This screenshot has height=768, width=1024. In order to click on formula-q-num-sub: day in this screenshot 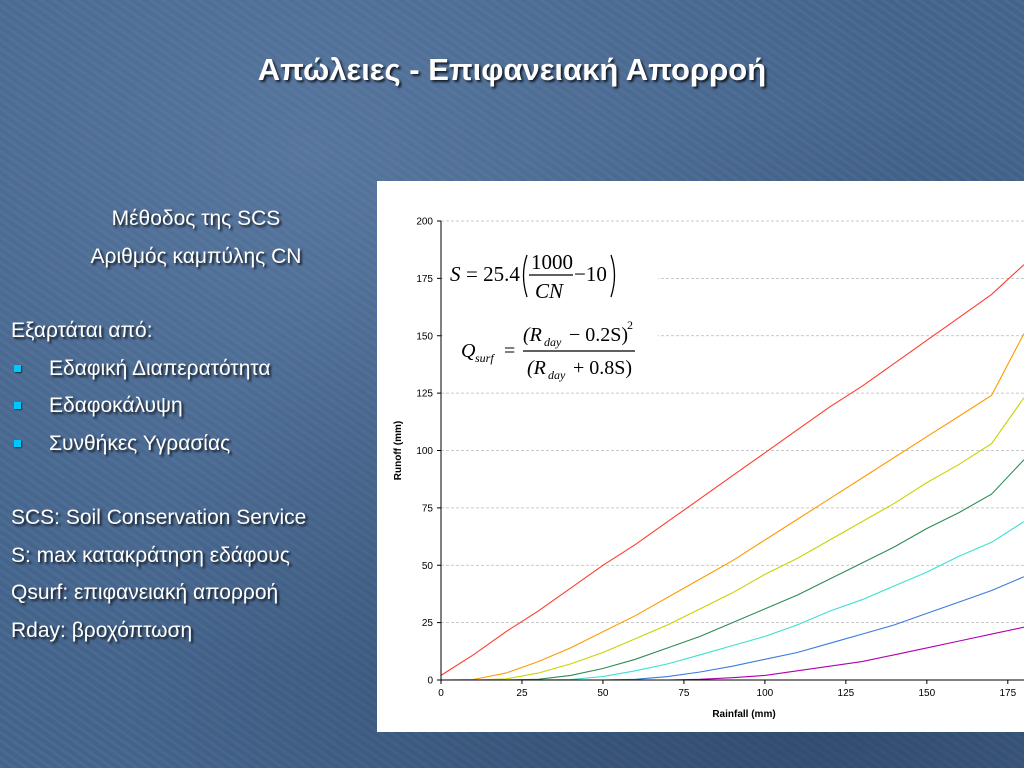, I will do `click(553, 342)`.